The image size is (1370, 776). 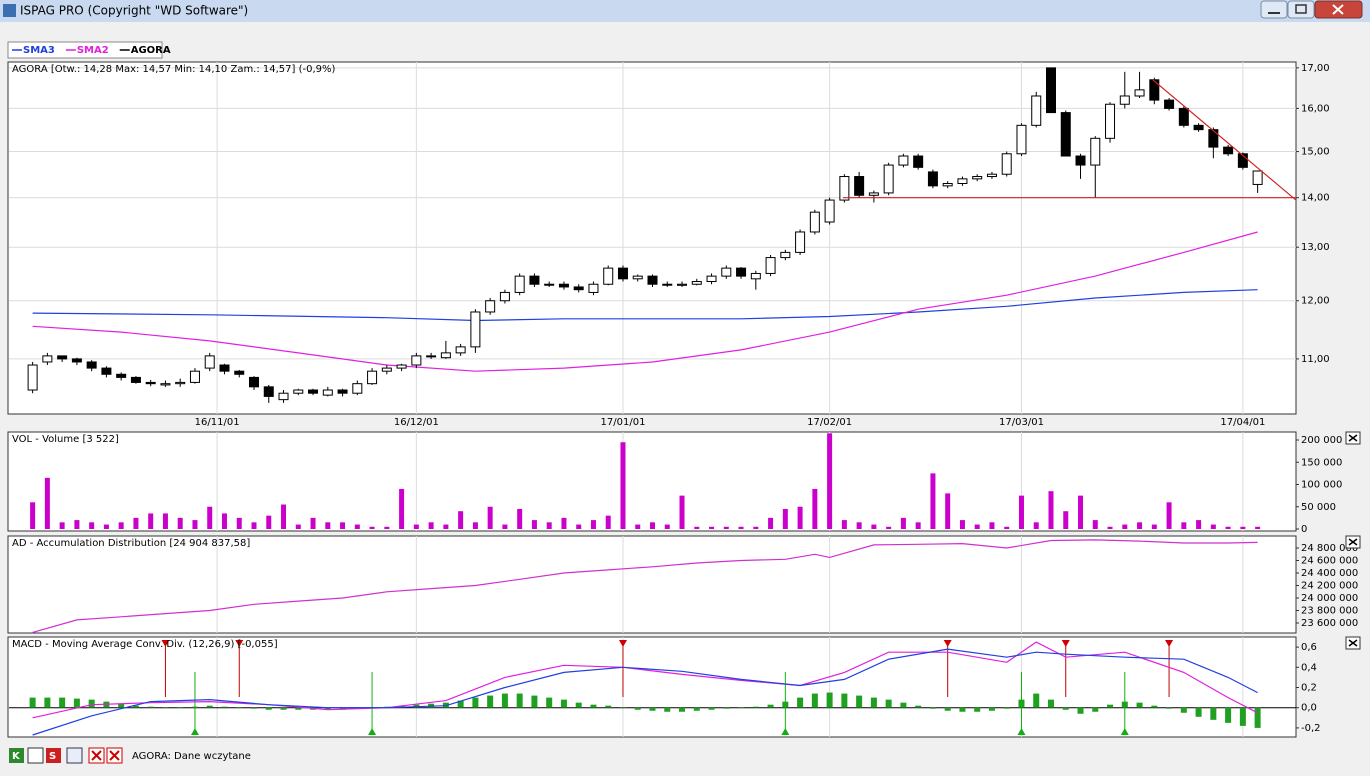 I want to click on status-icons: K S, so click(x=66, y=755).